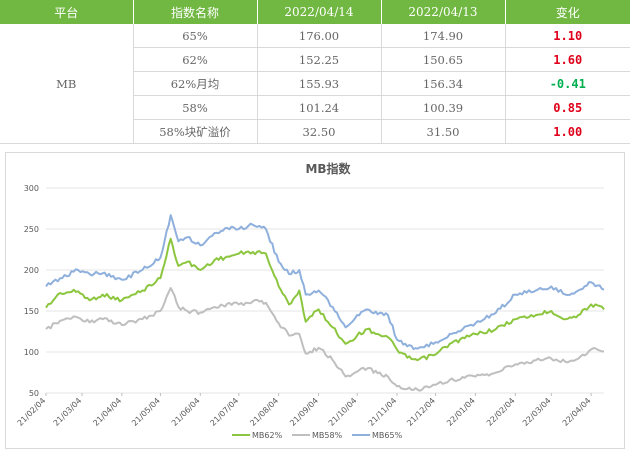  Describe the element at coordinates (195, 107) in the screenshot. I see `index-name-cell: 58%` at that location.